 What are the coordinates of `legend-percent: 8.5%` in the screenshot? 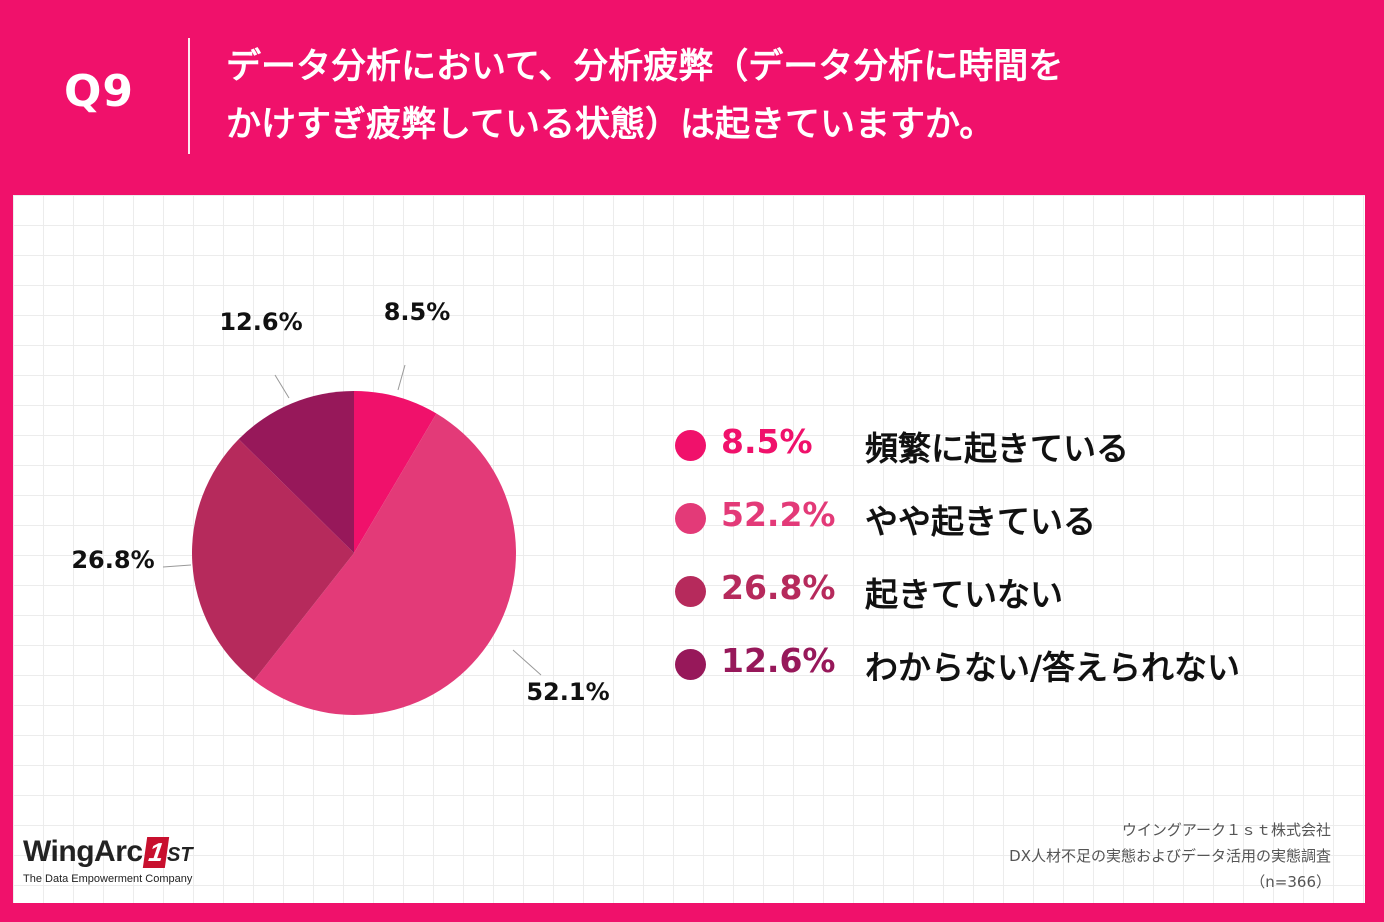 It's located at (767, 441).